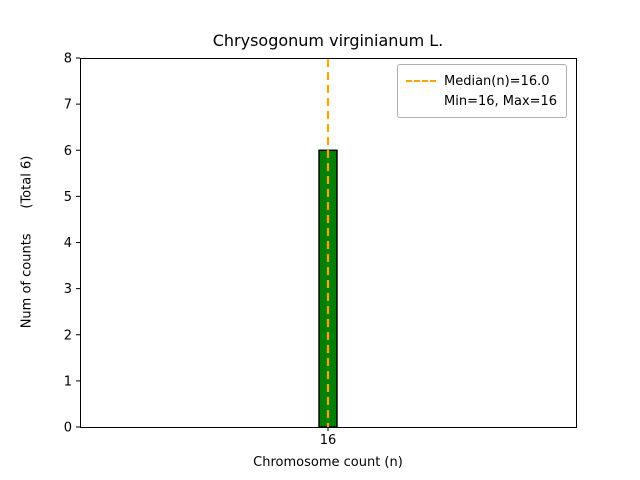 This screenshot has width=640, height=480. I want to click on x-axis-label: Chromosome count (n), so click(328, 462).